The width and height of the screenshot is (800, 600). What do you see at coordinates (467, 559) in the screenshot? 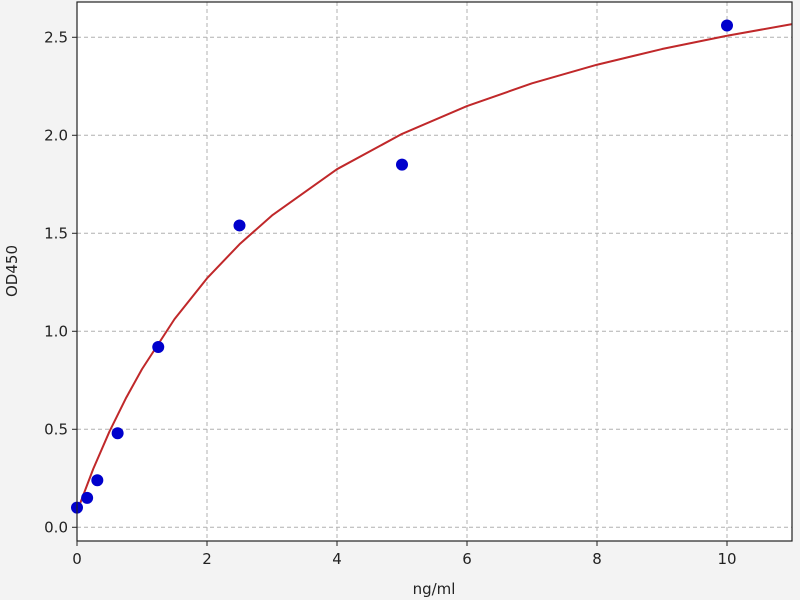
I see `x-tick-label: 6` at bounding box center [467, 559].